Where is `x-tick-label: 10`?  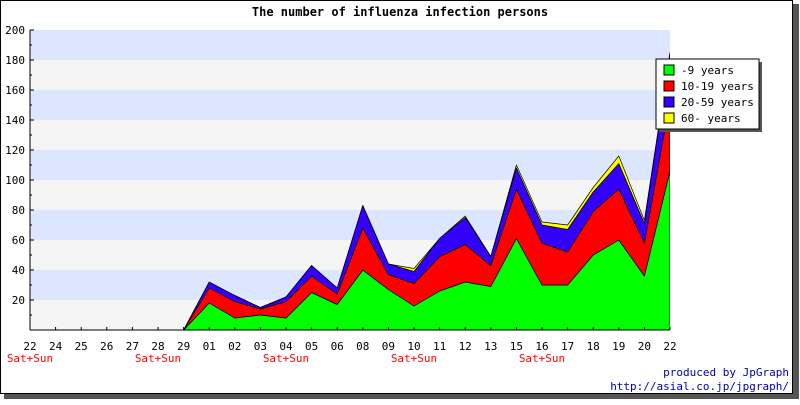 x-tick-label: 10 is located at coordinates (413, 346).